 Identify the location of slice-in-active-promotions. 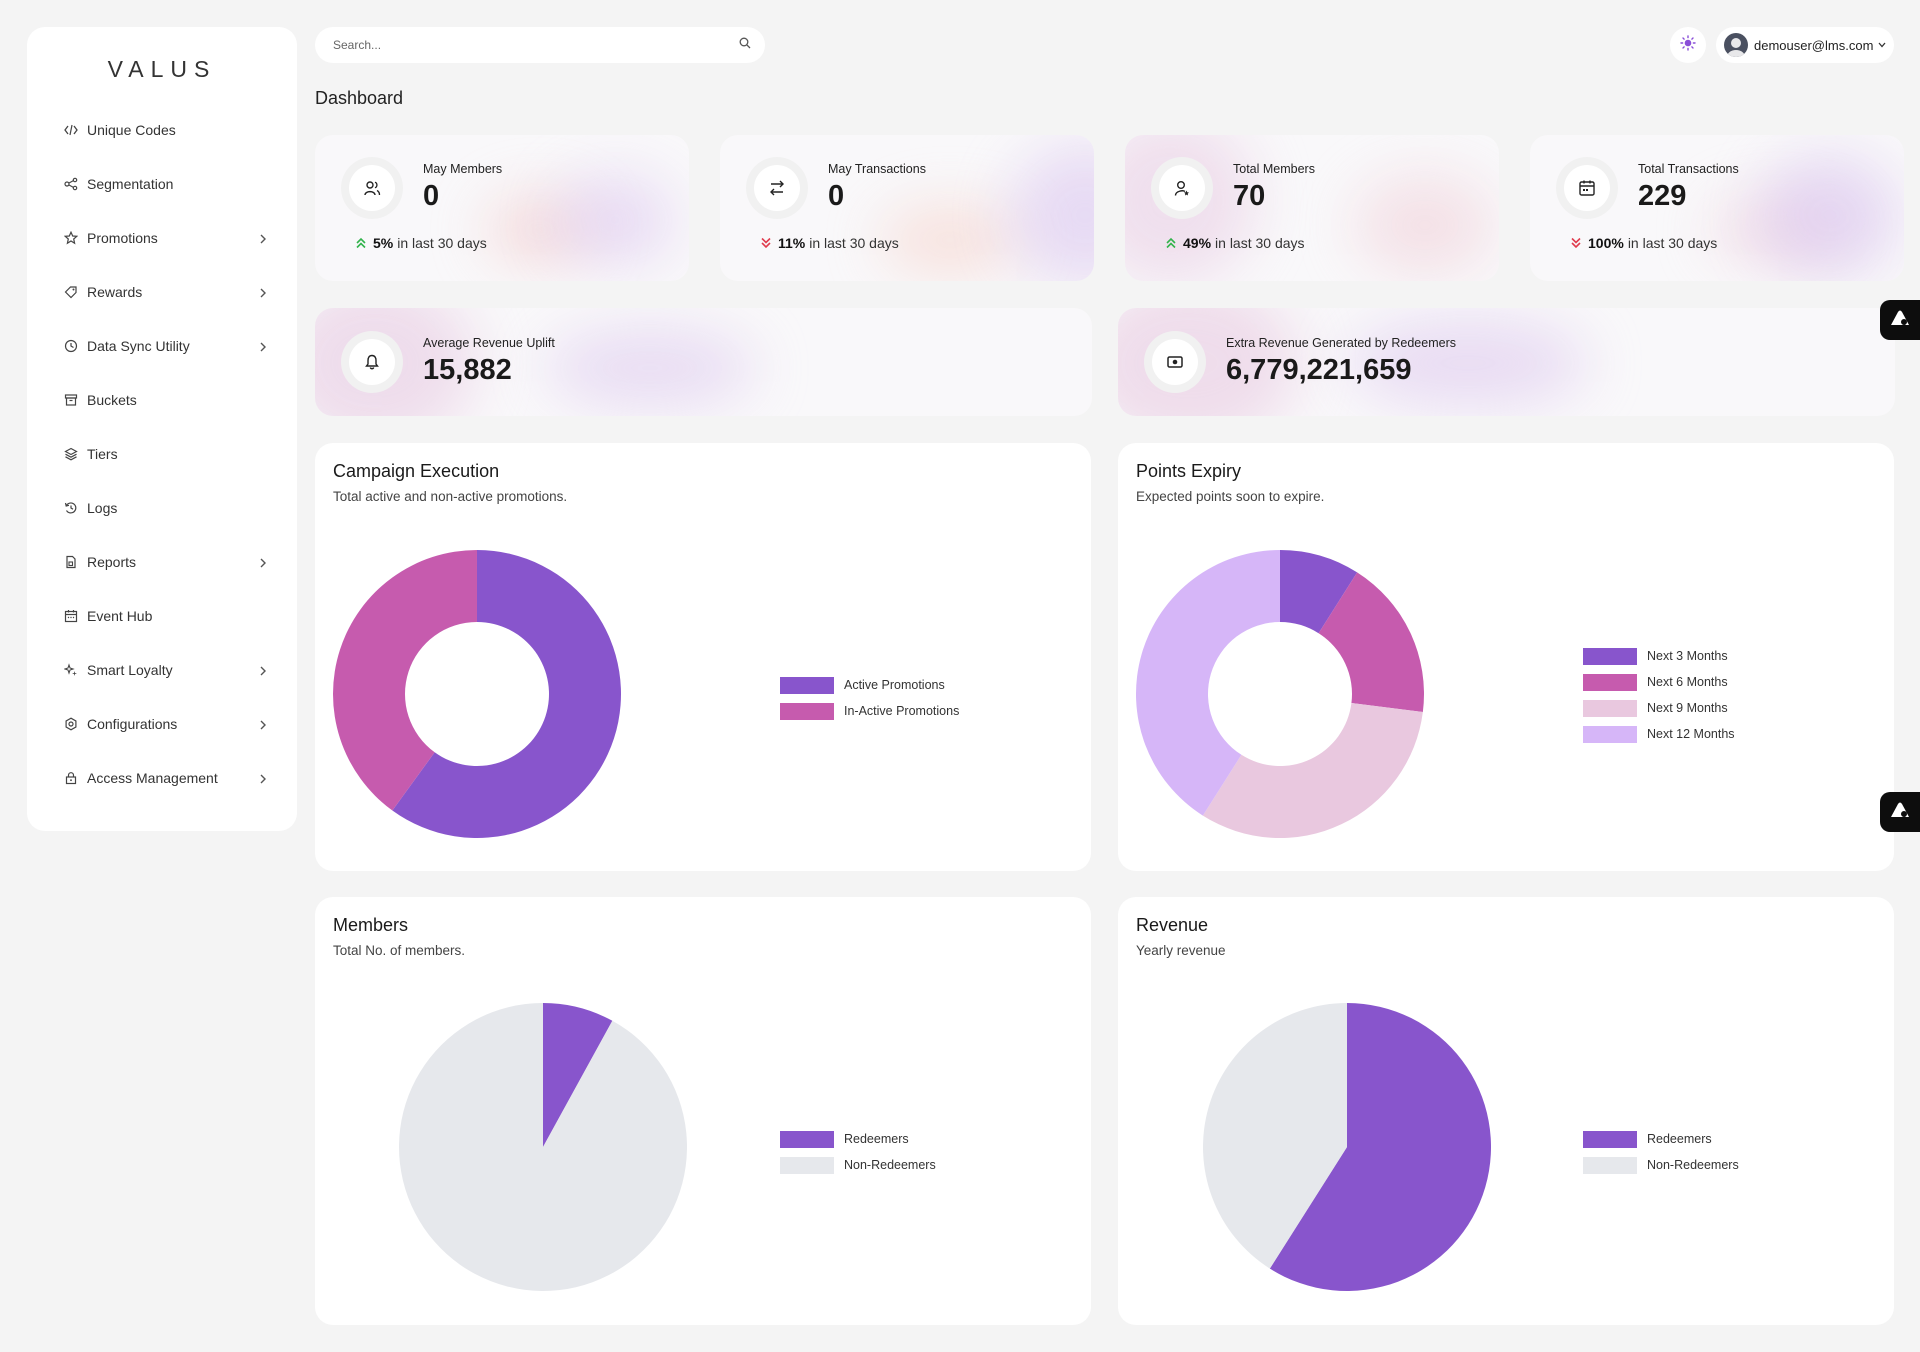
(405, 680).